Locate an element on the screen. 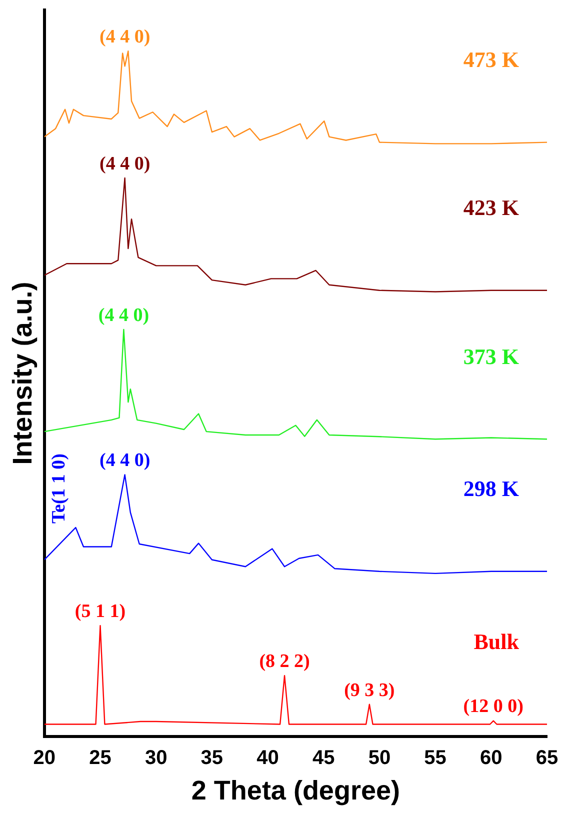 The width and height of the screenshot is (563, 818). annotation: (8 2 2) is located at coordinates (284, 661).